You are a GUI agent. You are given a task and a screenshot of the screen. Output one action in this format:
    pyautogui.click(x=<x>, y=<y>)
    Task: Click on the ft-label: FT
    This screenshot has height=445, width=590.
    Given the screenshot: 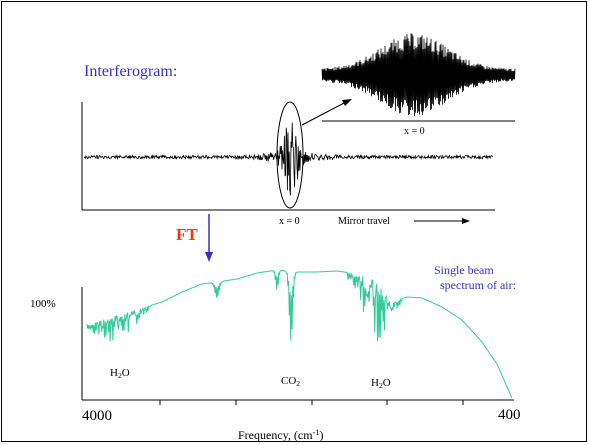 What is the action you would take?
    pyautogui.click(x=187, y=234)
    